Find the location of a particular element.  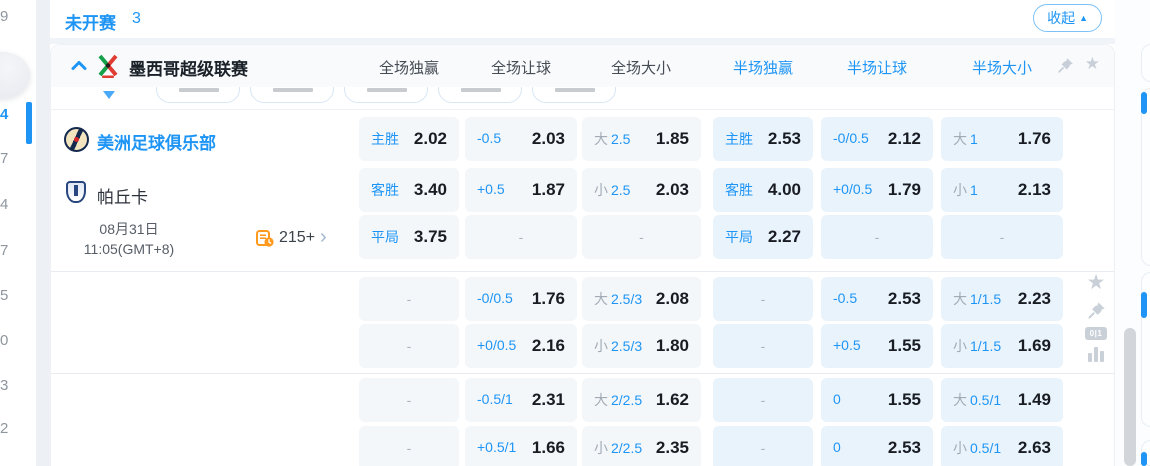

column-header-ft-ou: 全场大小 is located at coordinates (641, 68).